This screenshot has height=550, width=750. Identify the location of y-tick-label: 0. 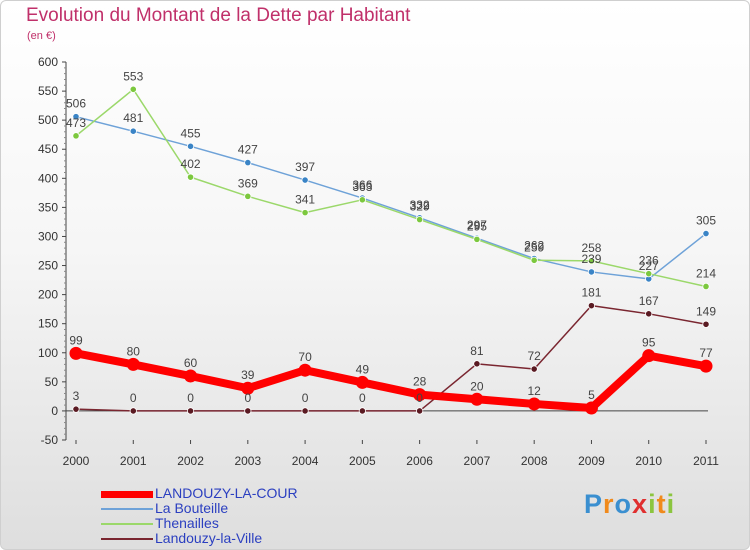
(54, 411).